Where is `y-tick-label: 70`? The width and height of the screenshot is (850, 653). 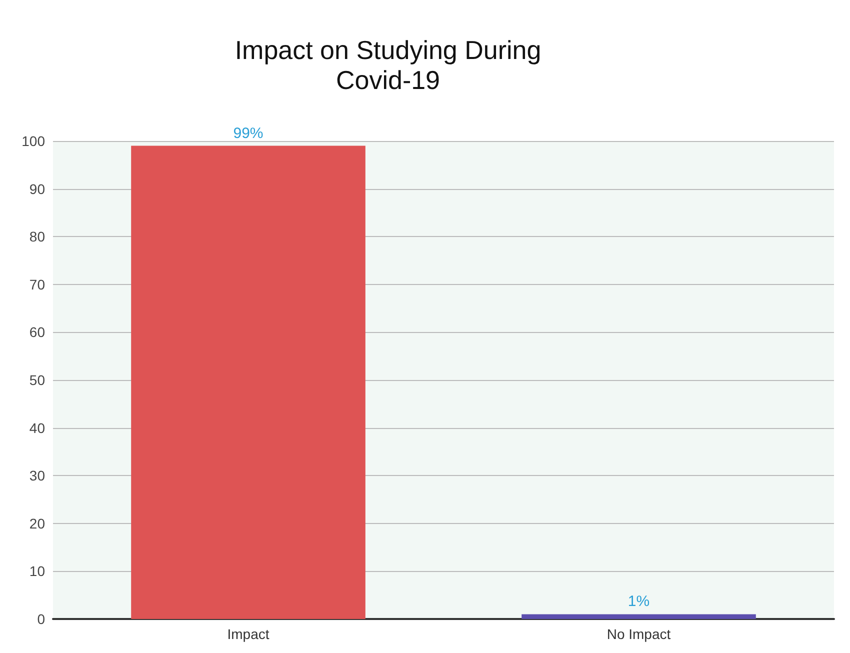 y-tick-label: 70 is located at coordinates (37, 284).